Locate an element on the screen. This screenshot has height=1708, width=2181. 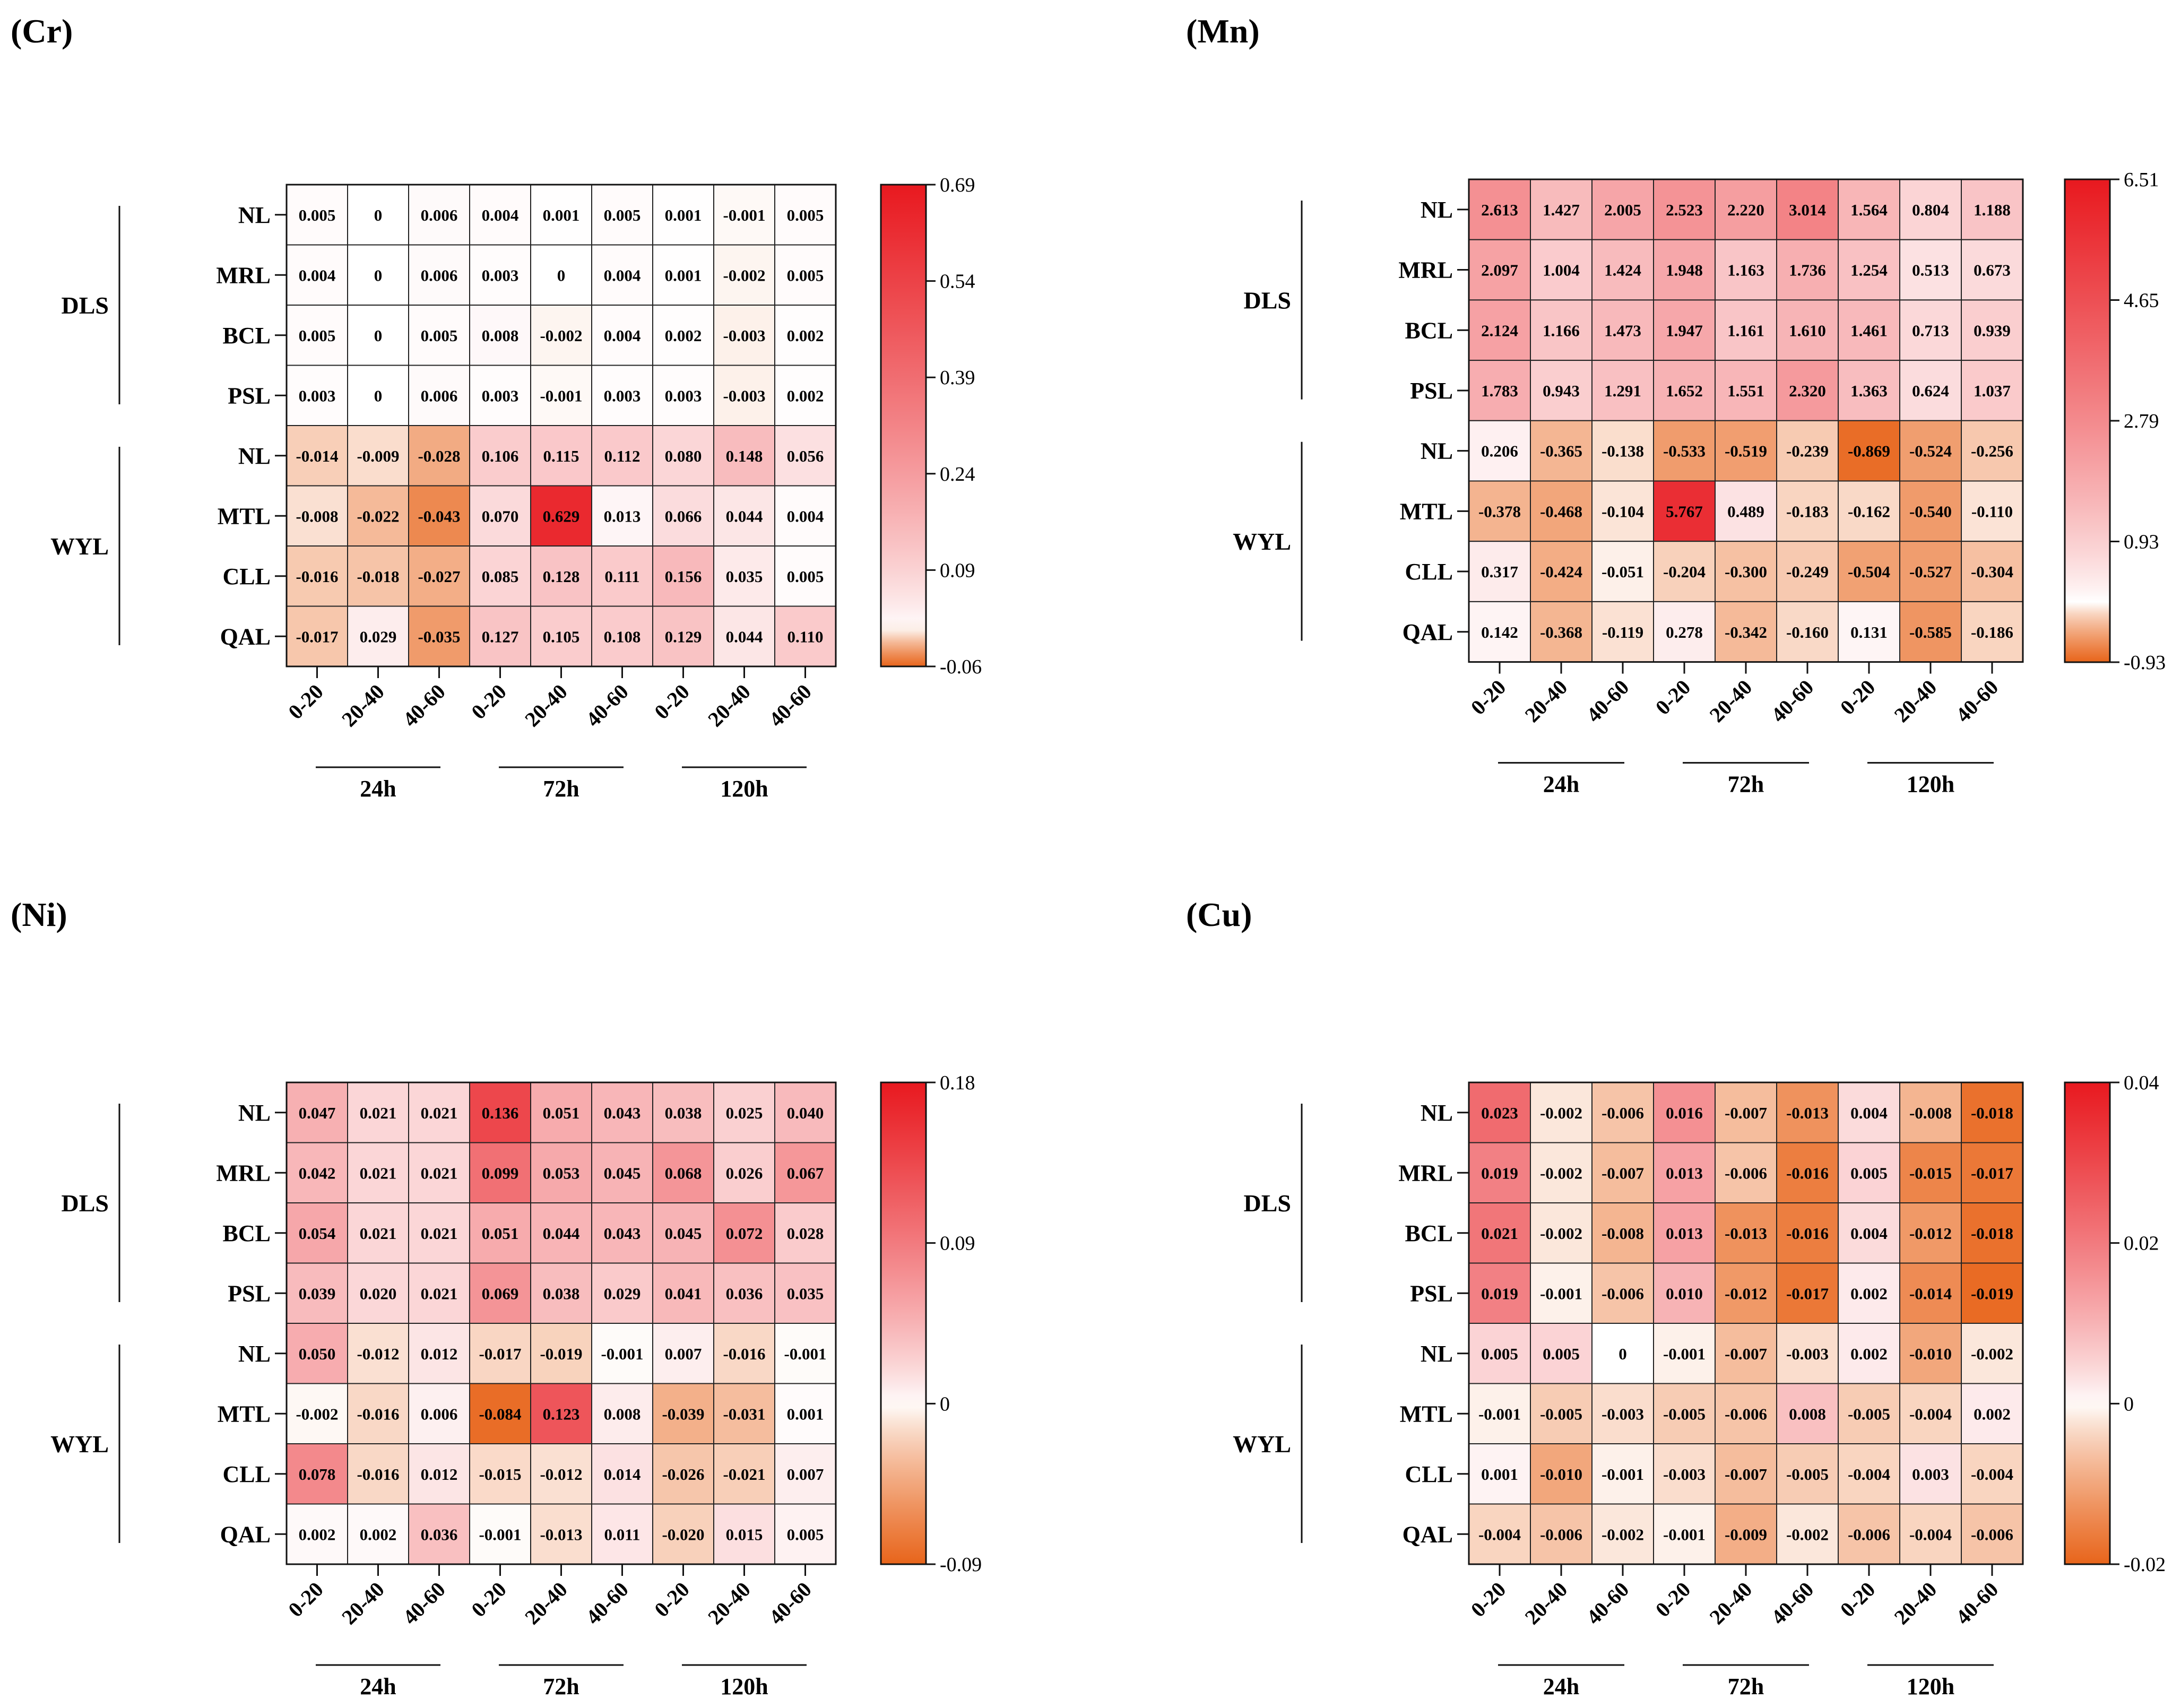
cell-value: -0.012 is located at coordinates (561, 1475).